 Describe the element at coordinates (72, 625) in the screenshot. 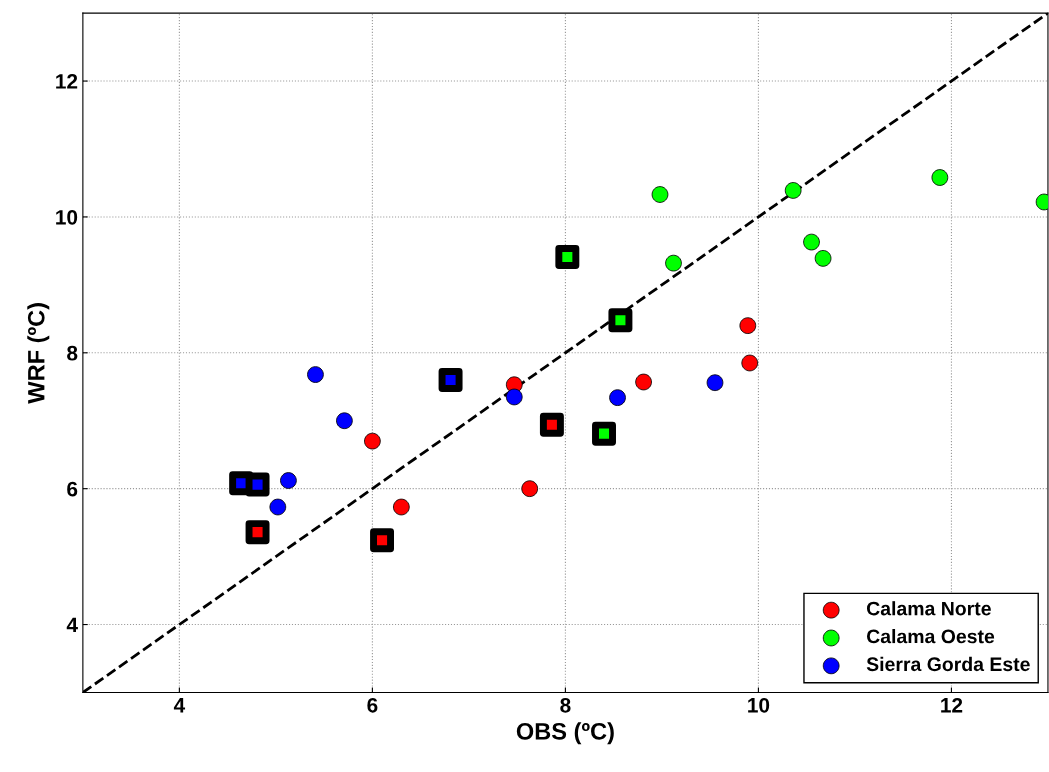

I see `y-tick-label: 4` at that location.